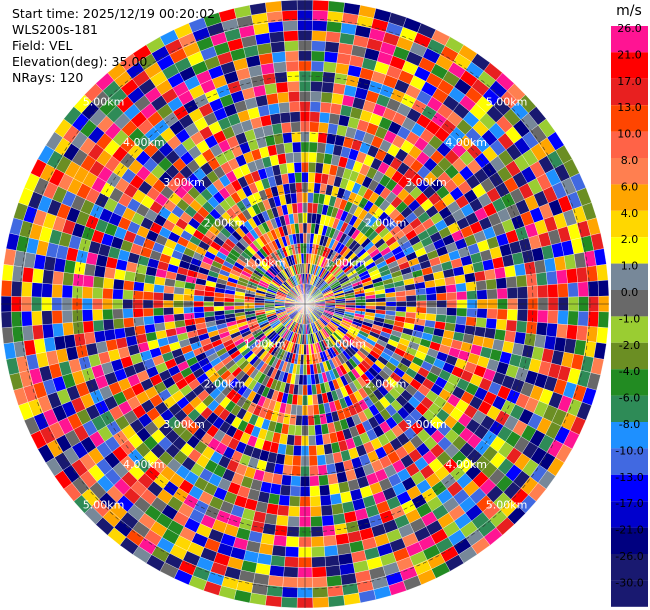 Image resolution: width=650 pixels, height=610 pixels. I want to click on colorbar-tick-label: 4.0, so click(630, 213).